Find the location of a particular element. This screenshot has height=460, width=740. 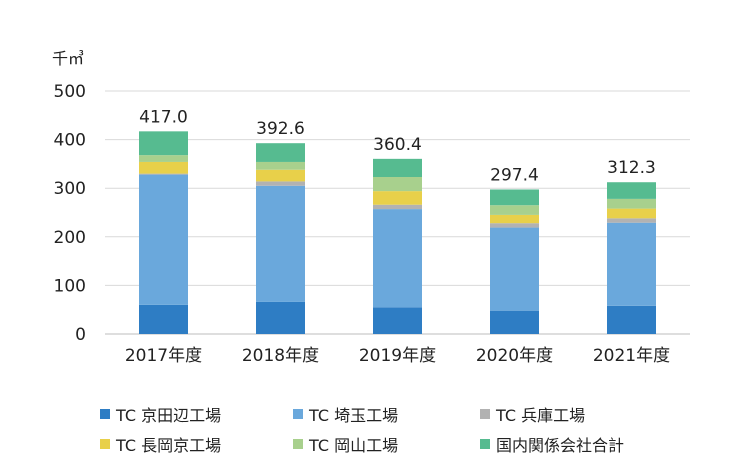

y-tick-label: 400 is located at coordinates (70, 141).